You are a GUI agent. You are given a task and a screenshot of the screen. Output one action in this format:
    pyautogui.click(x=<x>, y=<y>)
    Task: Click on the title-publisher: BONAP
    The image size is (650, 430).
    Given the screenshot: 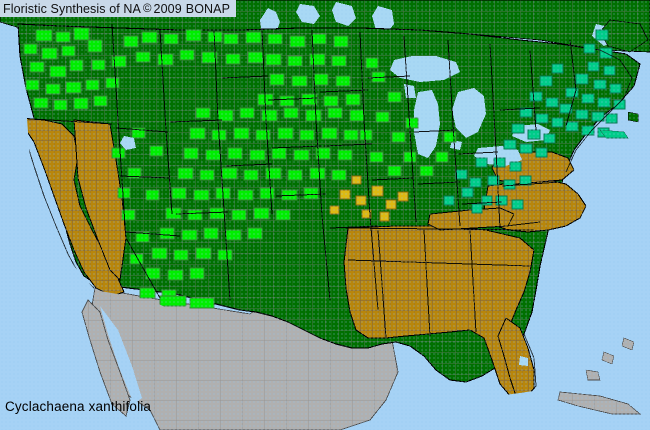 What is the action you would take?
    pyautogui.click(x=208, y=8)
    